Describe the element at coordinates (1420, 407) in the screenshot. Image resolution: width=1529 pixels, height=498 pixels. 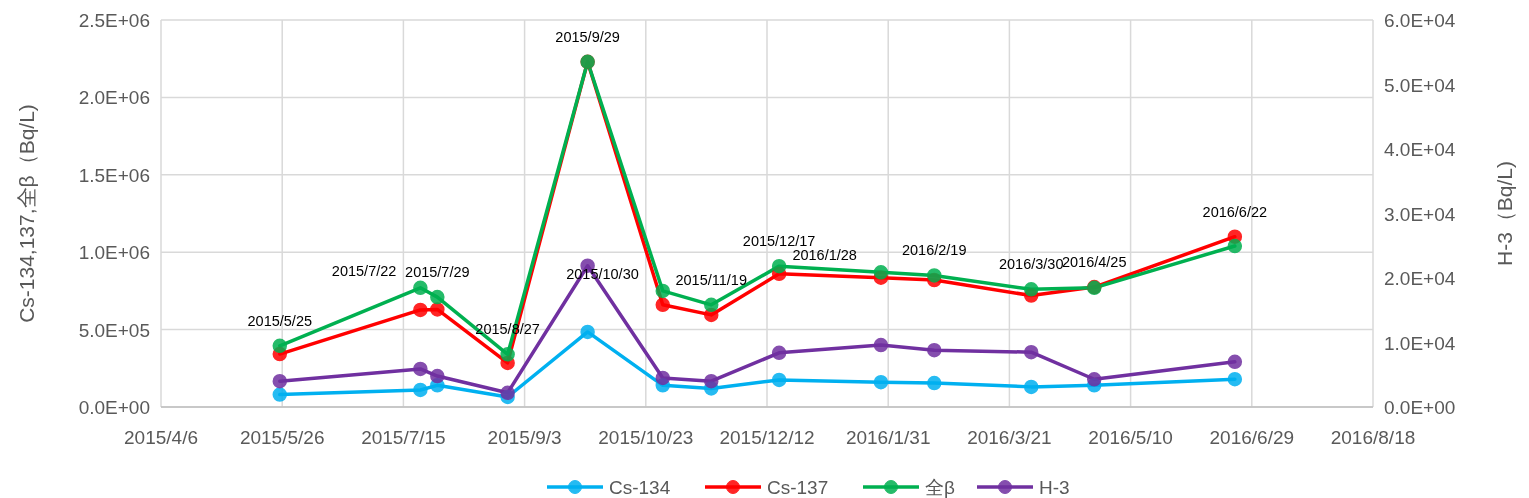
I see `y2-tick-label: 0.0E+00` at that location.